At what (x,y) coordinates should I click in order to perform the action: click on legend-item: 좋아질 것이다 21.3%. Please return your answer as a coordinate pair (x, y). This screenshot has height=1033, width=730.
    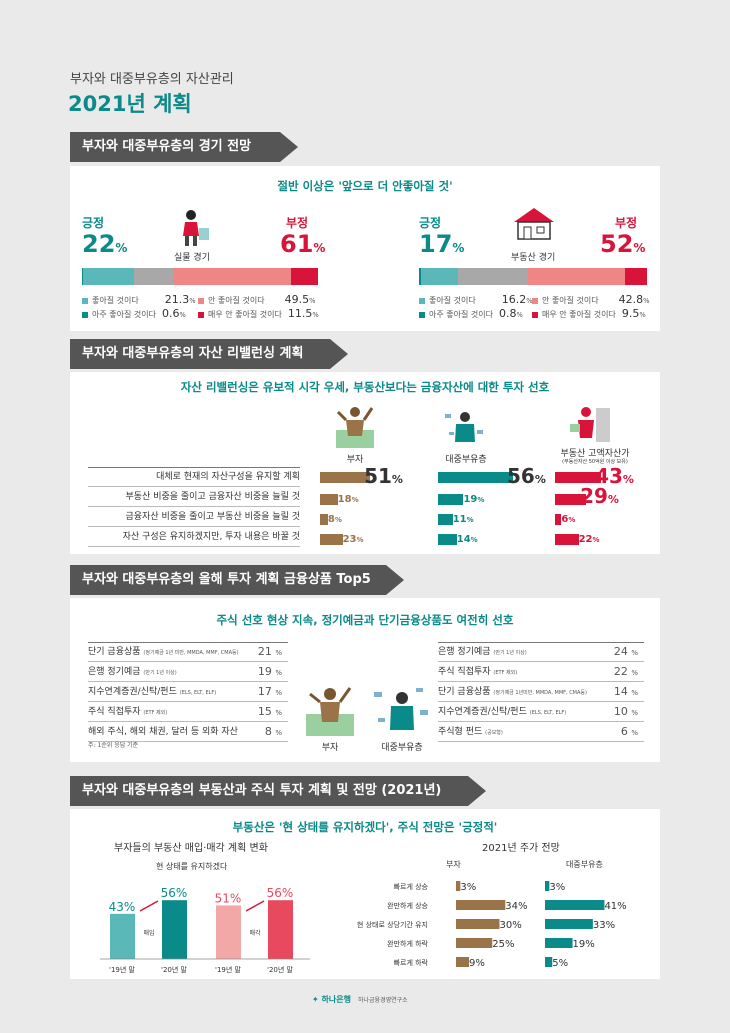
    Looking at the image, I should click on (139, 299).